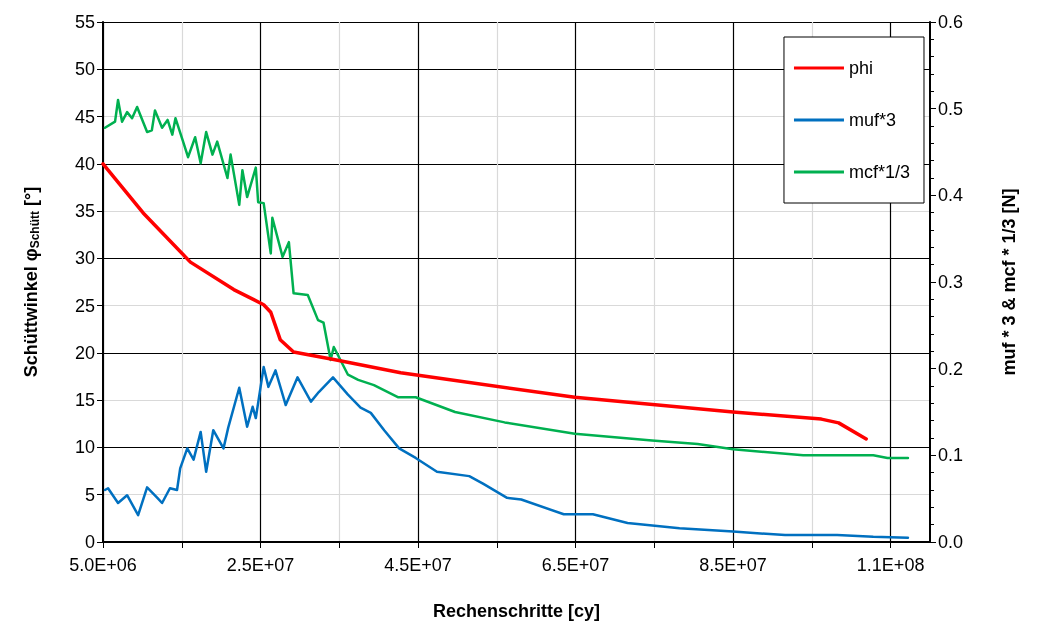 This screenshot has width=1038, height=644. I want to click on y2-tick-label: 0.0, so click(951, 542).